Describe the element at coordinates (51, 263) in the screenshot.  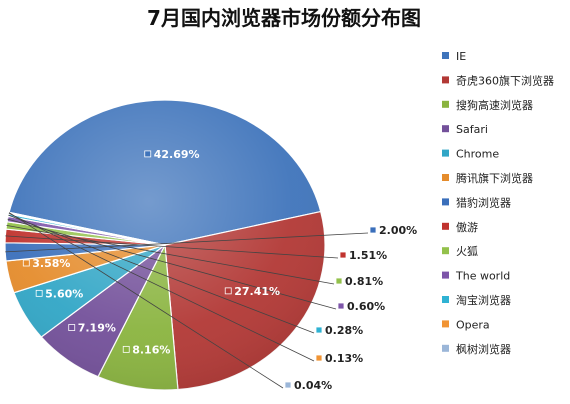
I see `data-label: 3.58%` at that location.